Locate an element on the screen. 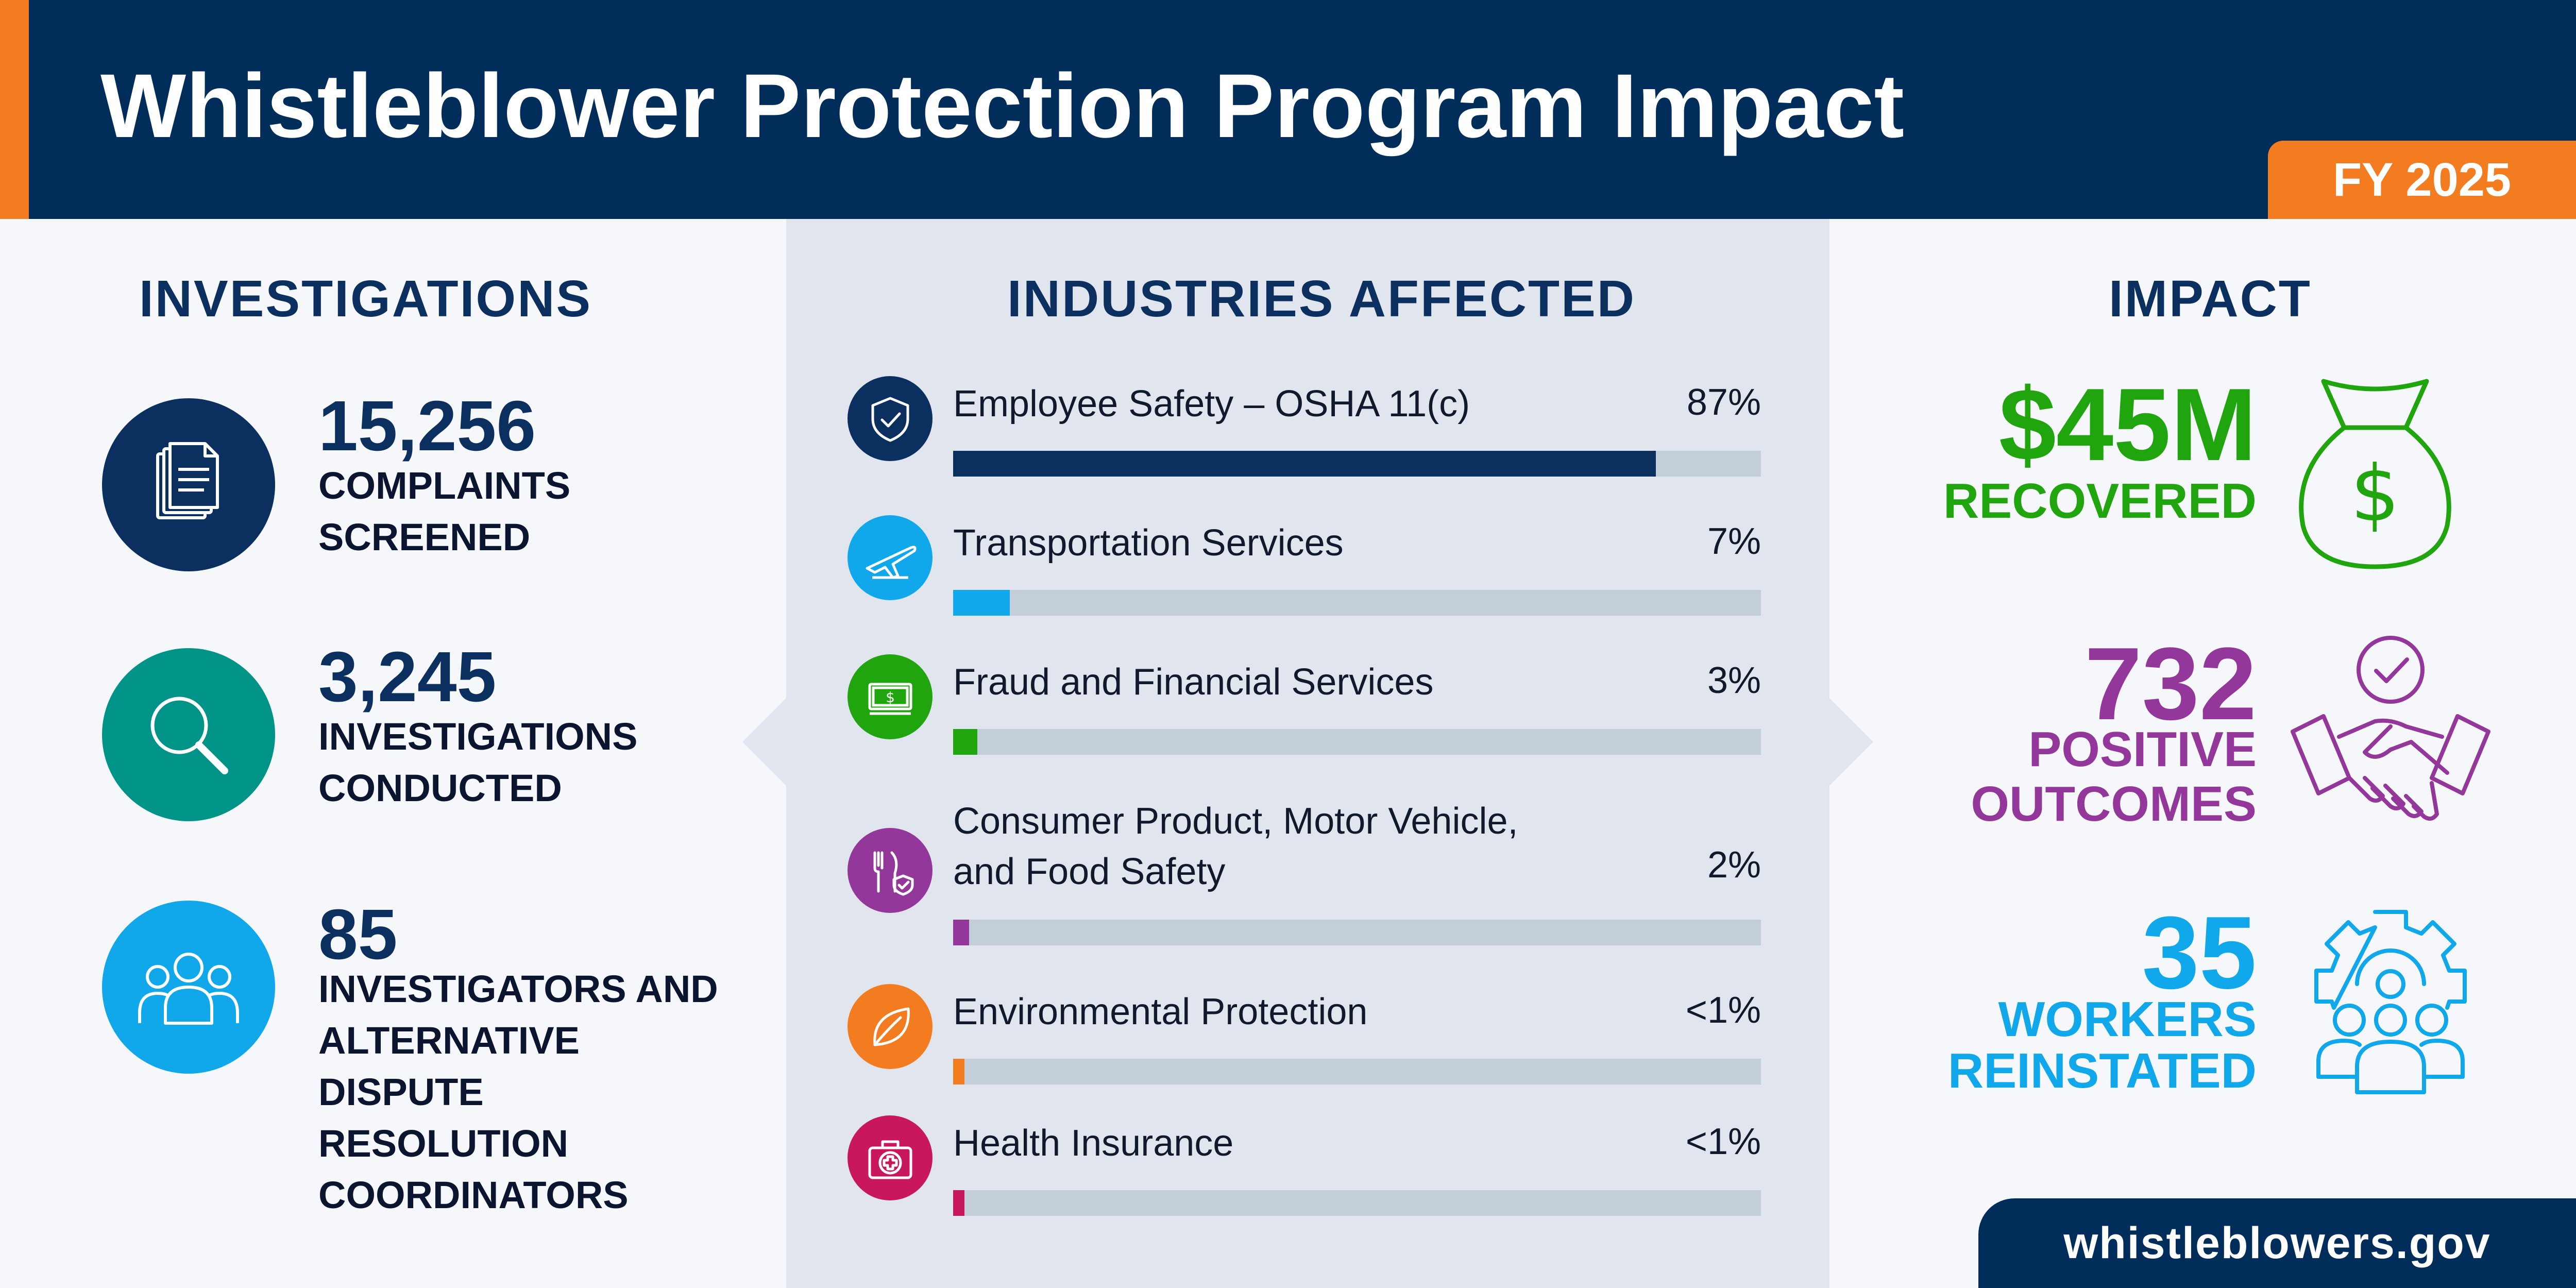 Image resolution: width=2576 pixels, height=1288 pixels. industries-heading: INDUSTRIES AFFECTED is located at coordinates (1321, 299).